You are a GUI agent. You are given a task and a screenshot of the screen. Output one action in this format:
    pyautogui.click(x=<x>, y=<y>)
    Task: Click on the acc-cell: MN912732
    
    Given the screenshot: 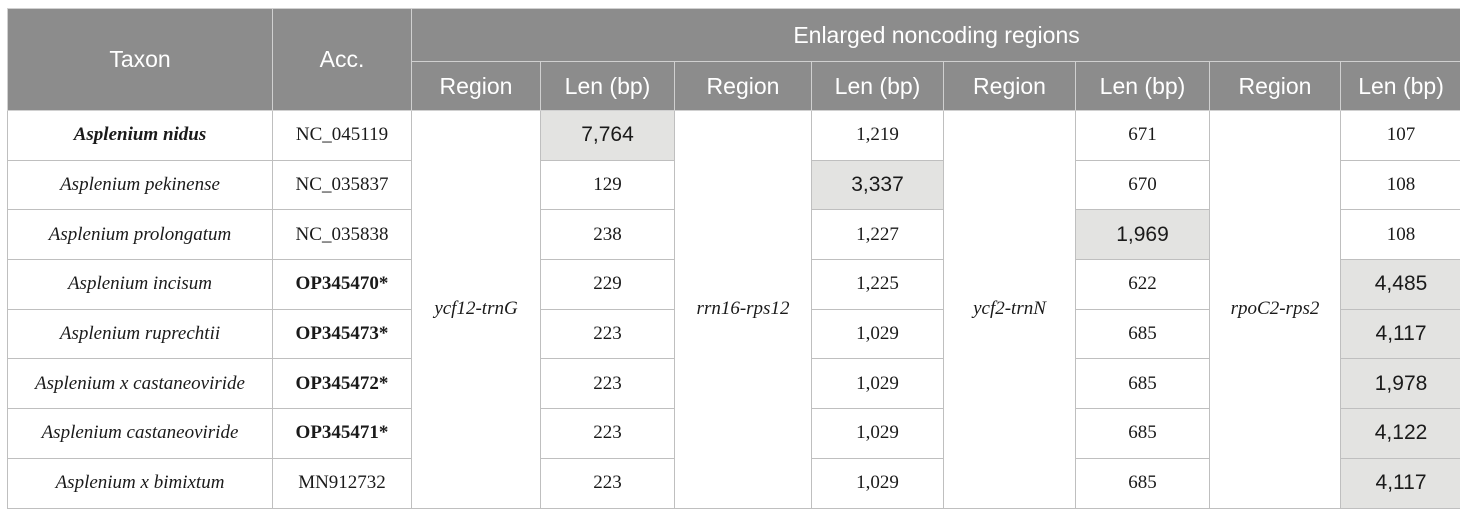 What is the action you would take?
    pyautogui.click(x=342, y=483)
    